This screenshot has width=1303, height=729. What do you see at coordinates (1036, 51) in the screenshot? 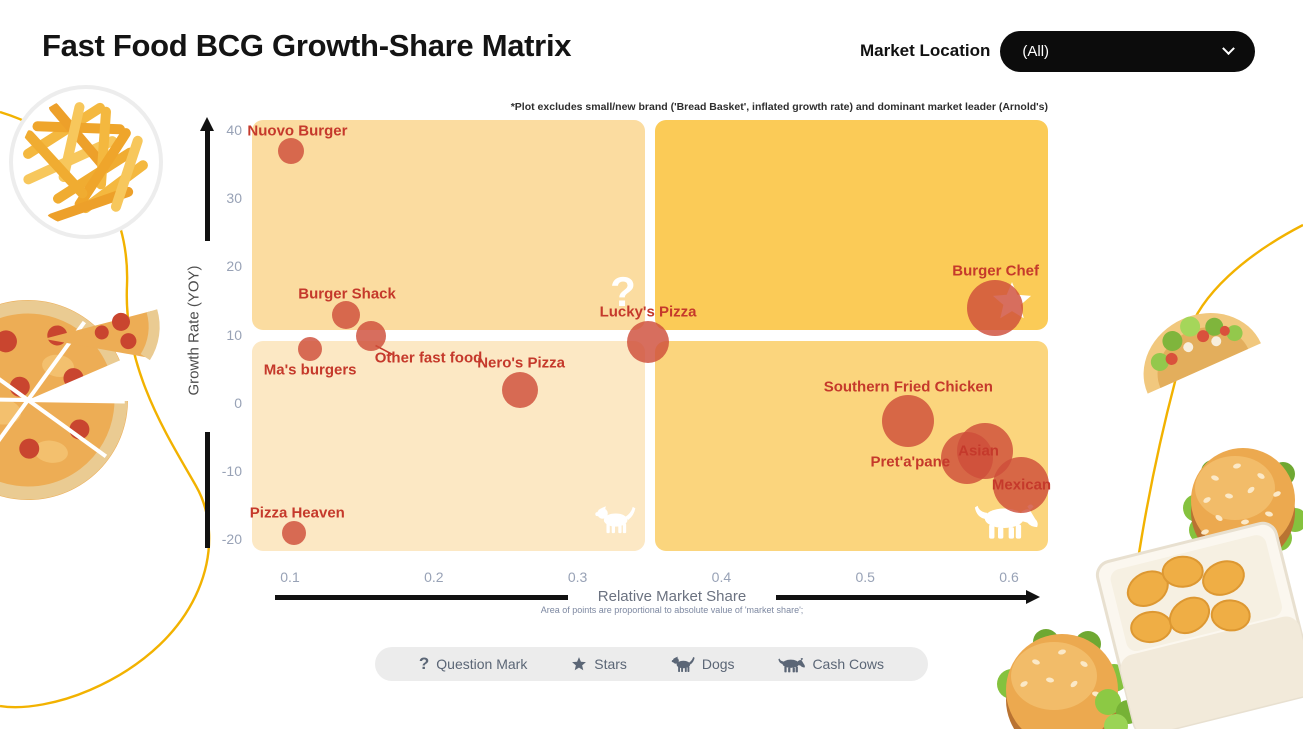
I see `selected-value: (All)` at bounding box center [1036, 51].